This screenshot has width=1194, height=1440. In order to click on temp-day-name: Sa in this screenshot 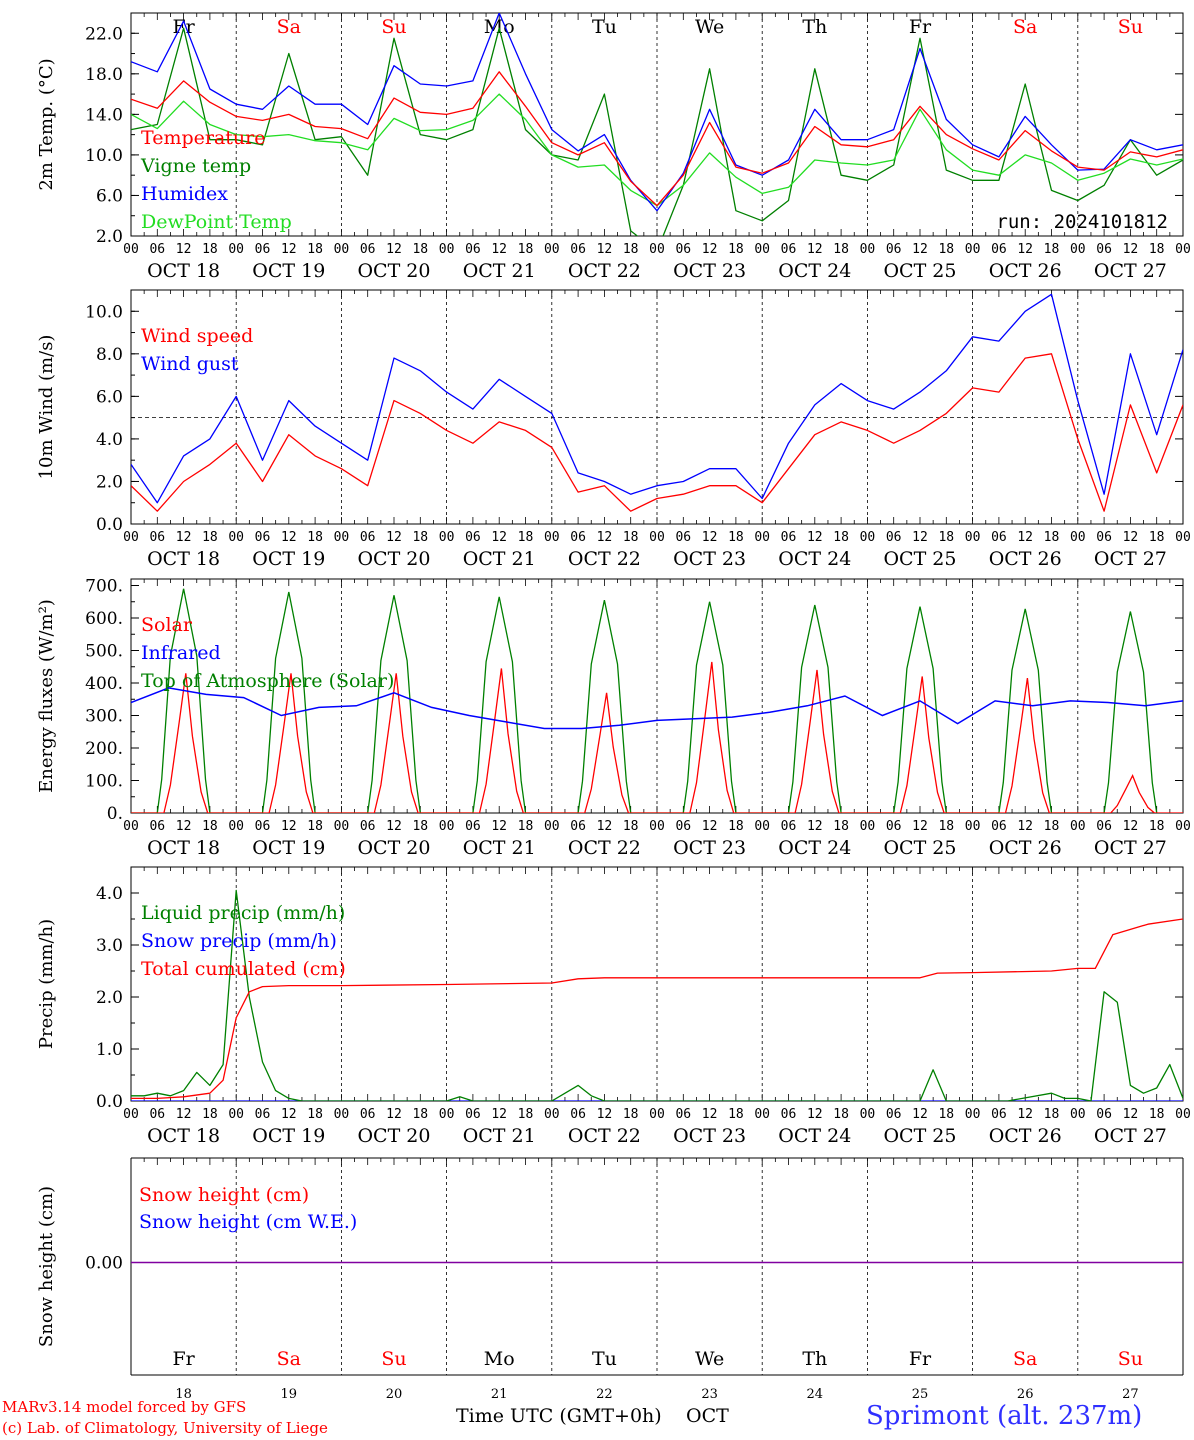, I will do `click(1025, 27)`.